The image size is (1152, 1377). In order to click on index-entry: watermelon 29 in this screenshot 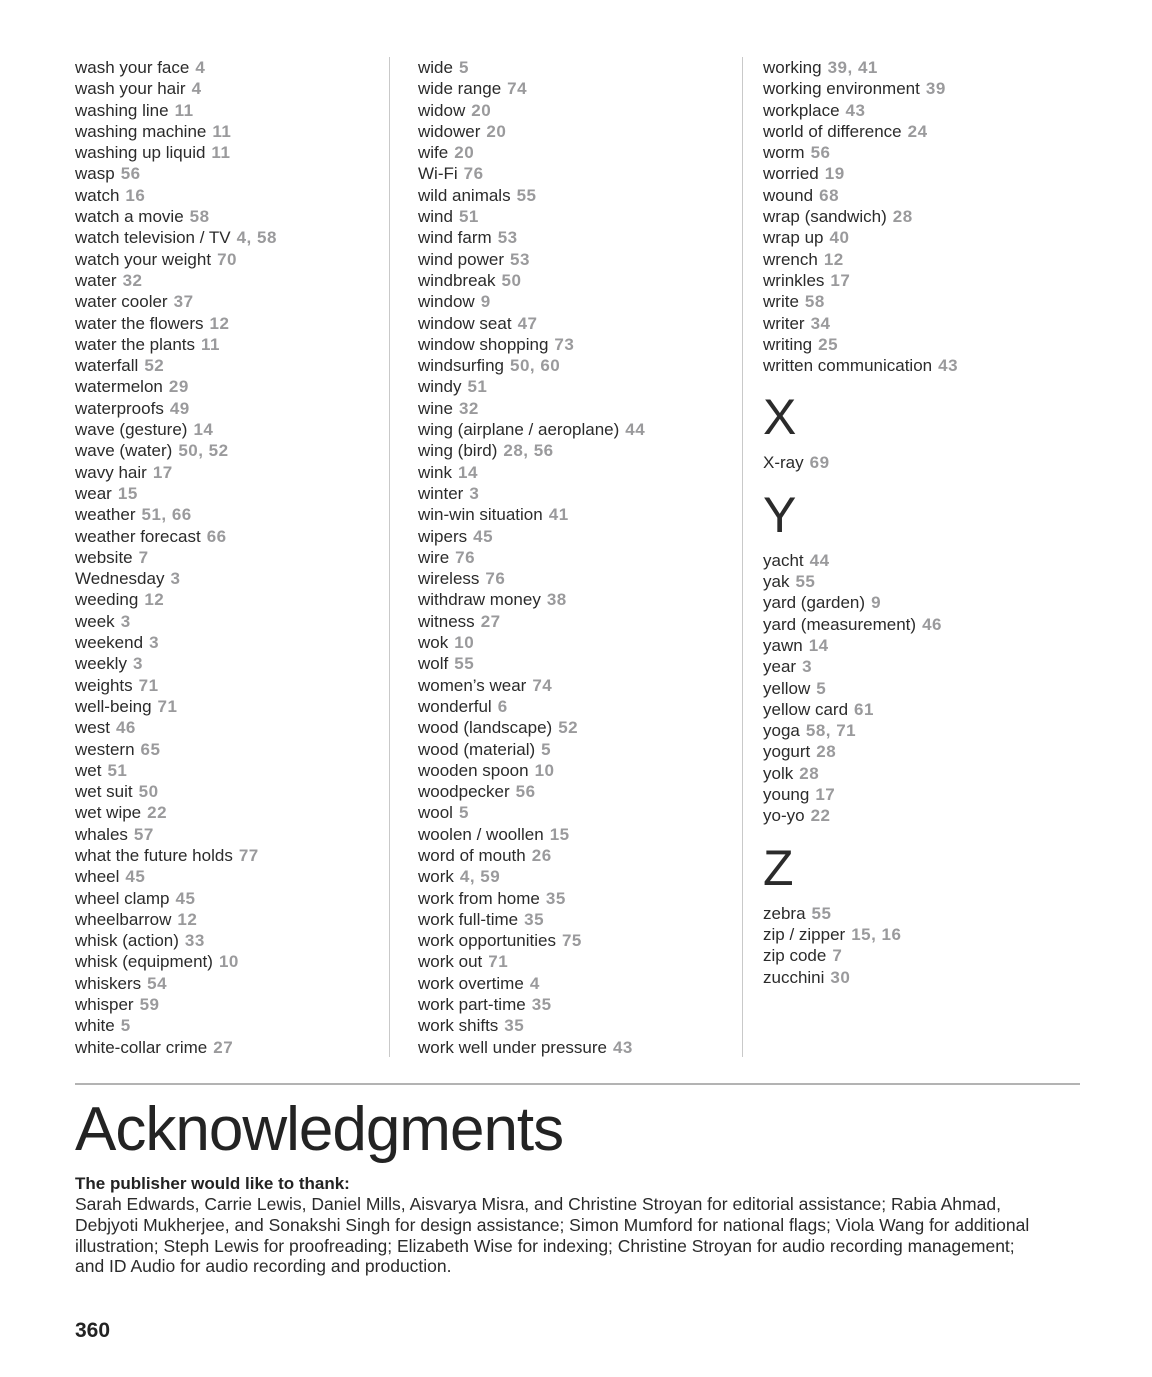, I will do `click(232, 386)`.